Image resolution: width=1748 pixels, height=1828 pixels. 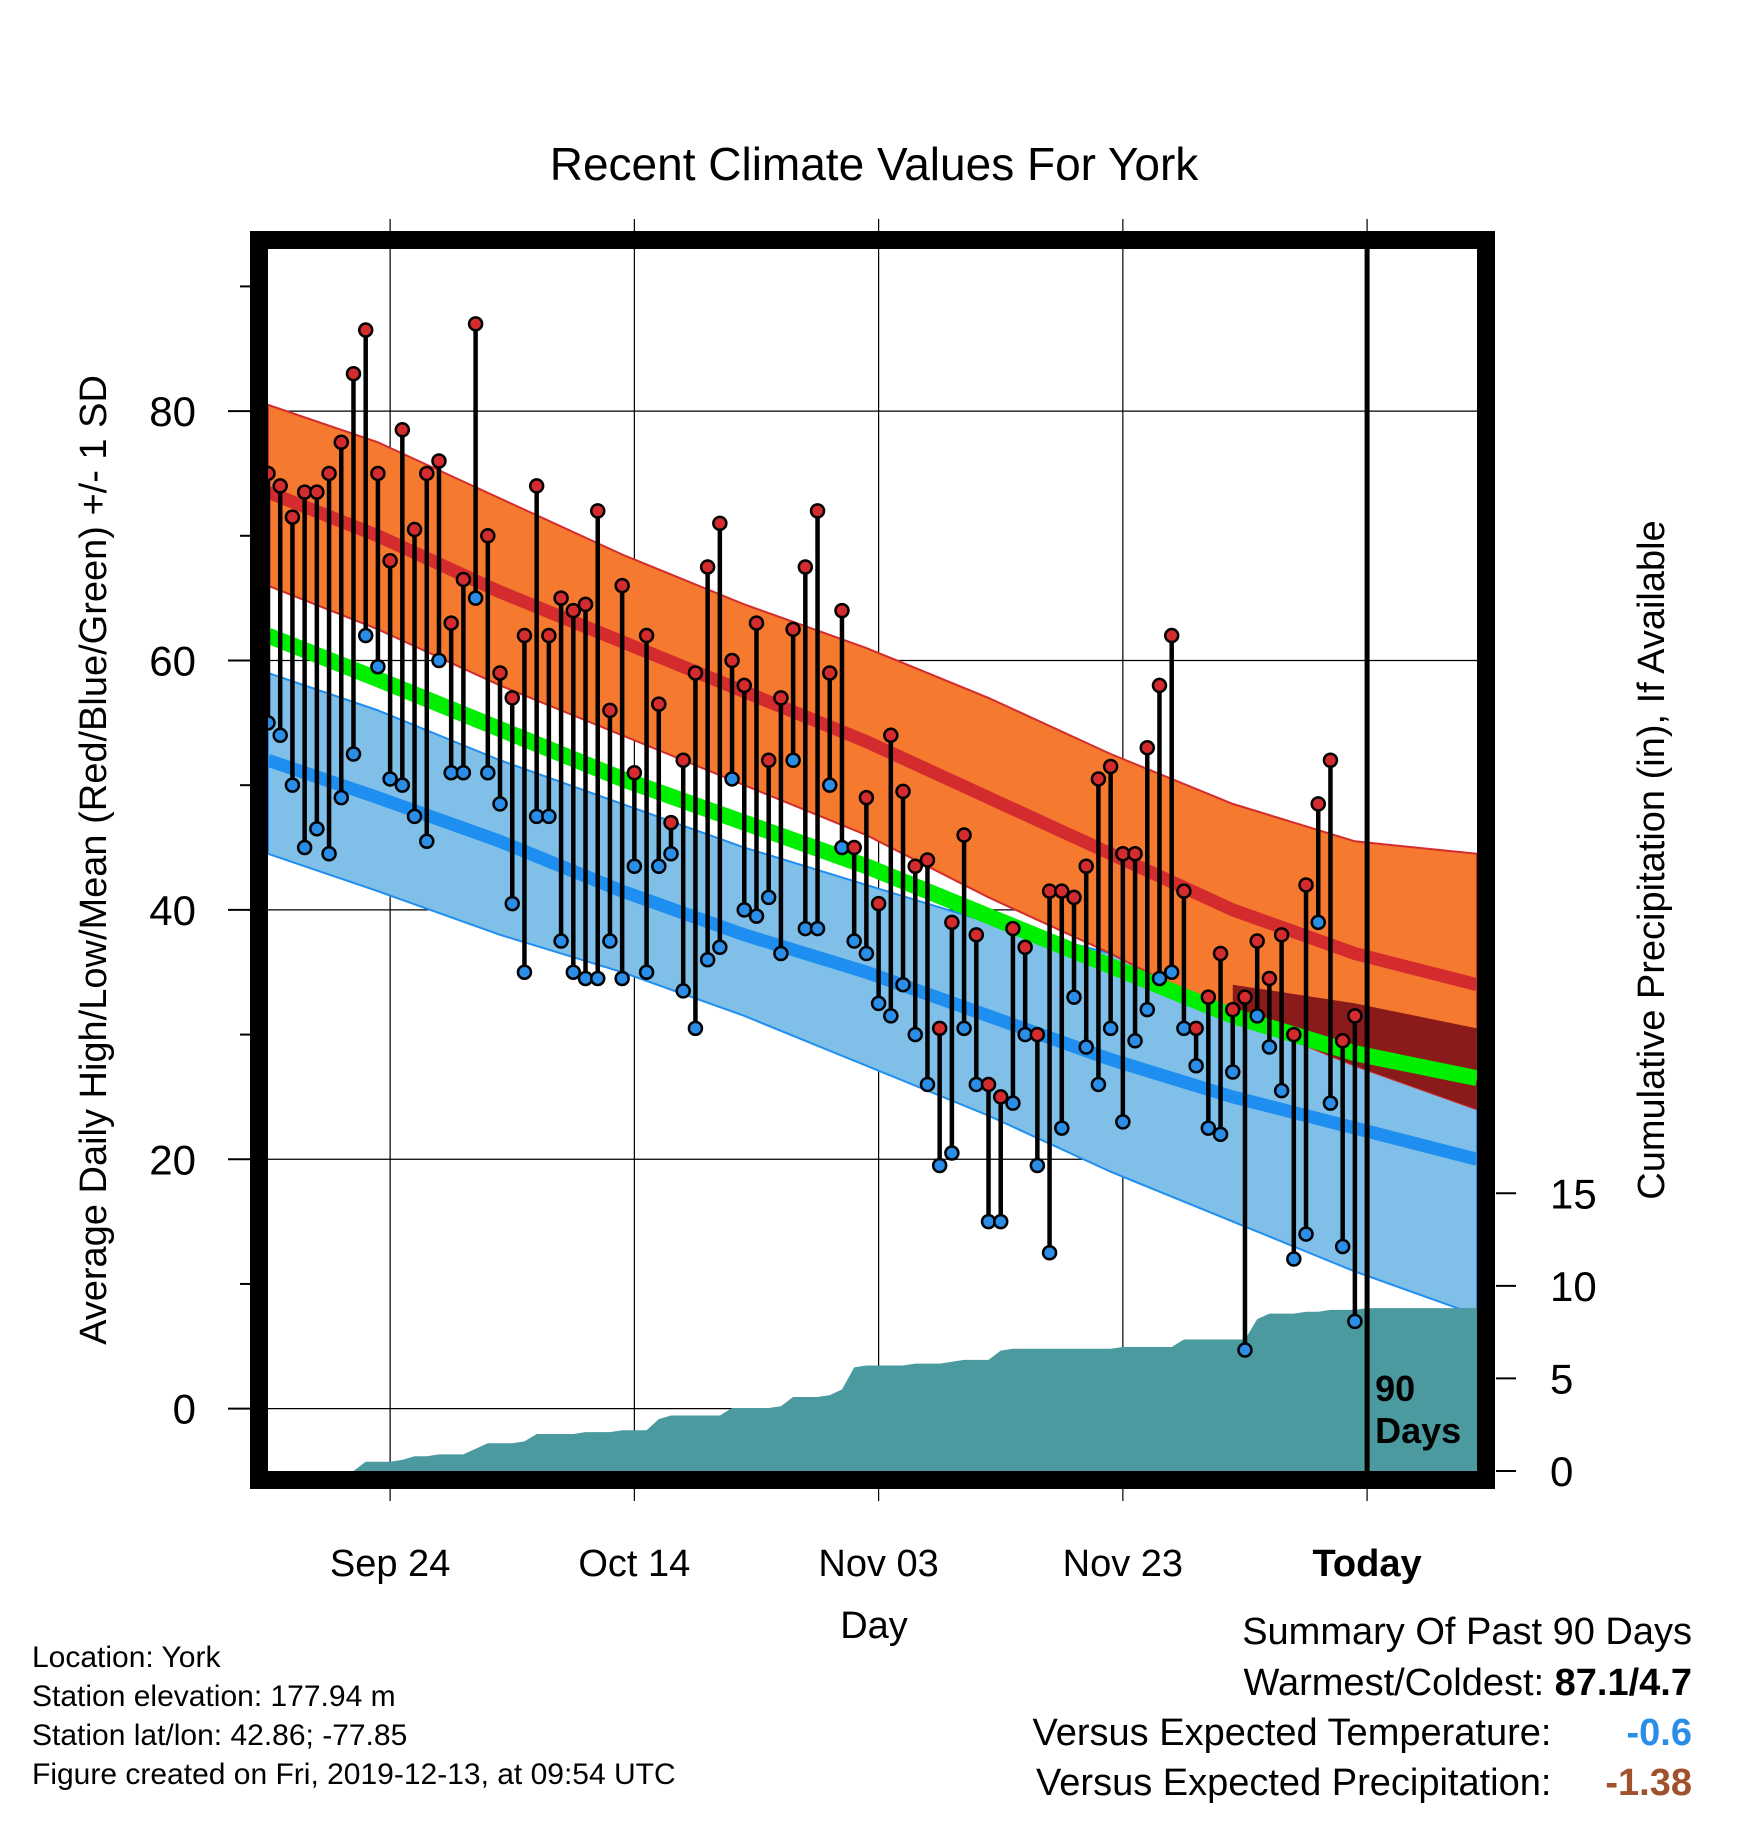 What do you see at coordinates (172, 660) in the screenshot?
I see `y-tick-label: 60` at bounding box center [172, 660].